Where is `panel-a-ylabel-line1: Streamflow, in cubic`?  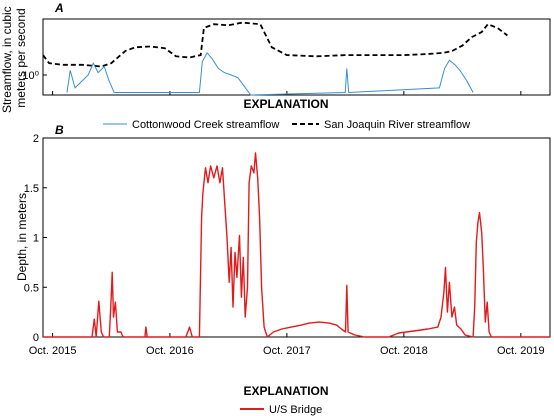 panel-a-ylabel-line1: Streamflow, in cubic is located at coordinates (7, 59).